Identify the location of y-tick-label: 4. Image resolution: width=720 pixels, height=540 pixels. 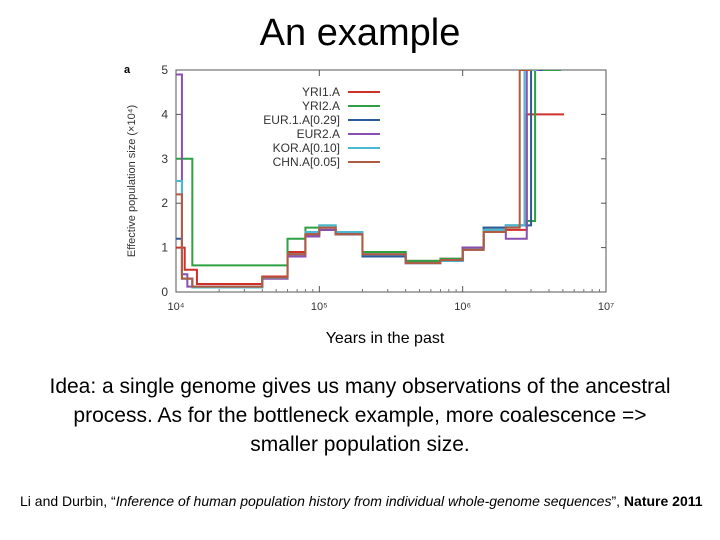
(164, 114).